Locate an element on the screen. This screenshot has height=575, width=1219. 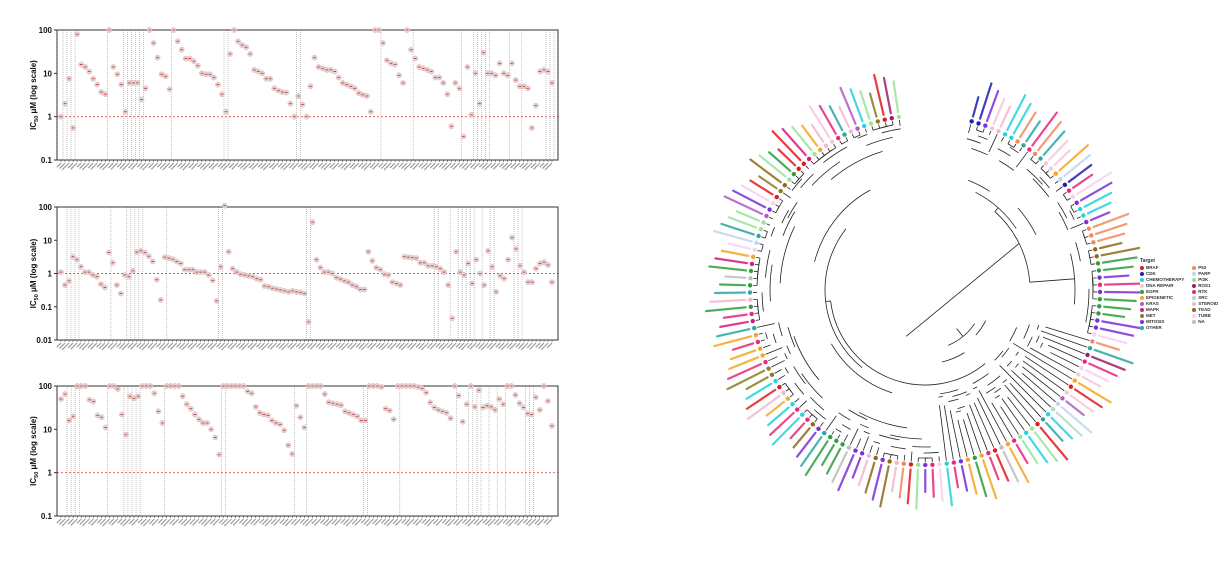
legend-item: OTHER is located at coordinates (1162, 328).